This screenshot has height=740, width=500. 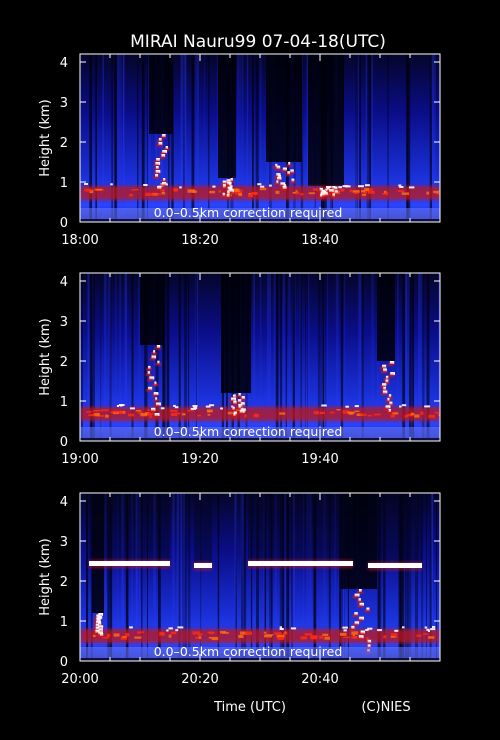 What do you see at coordinates (64, 362) in the screenshot?
I see `y-tick-label: 2` at bounding box center [64, 362].